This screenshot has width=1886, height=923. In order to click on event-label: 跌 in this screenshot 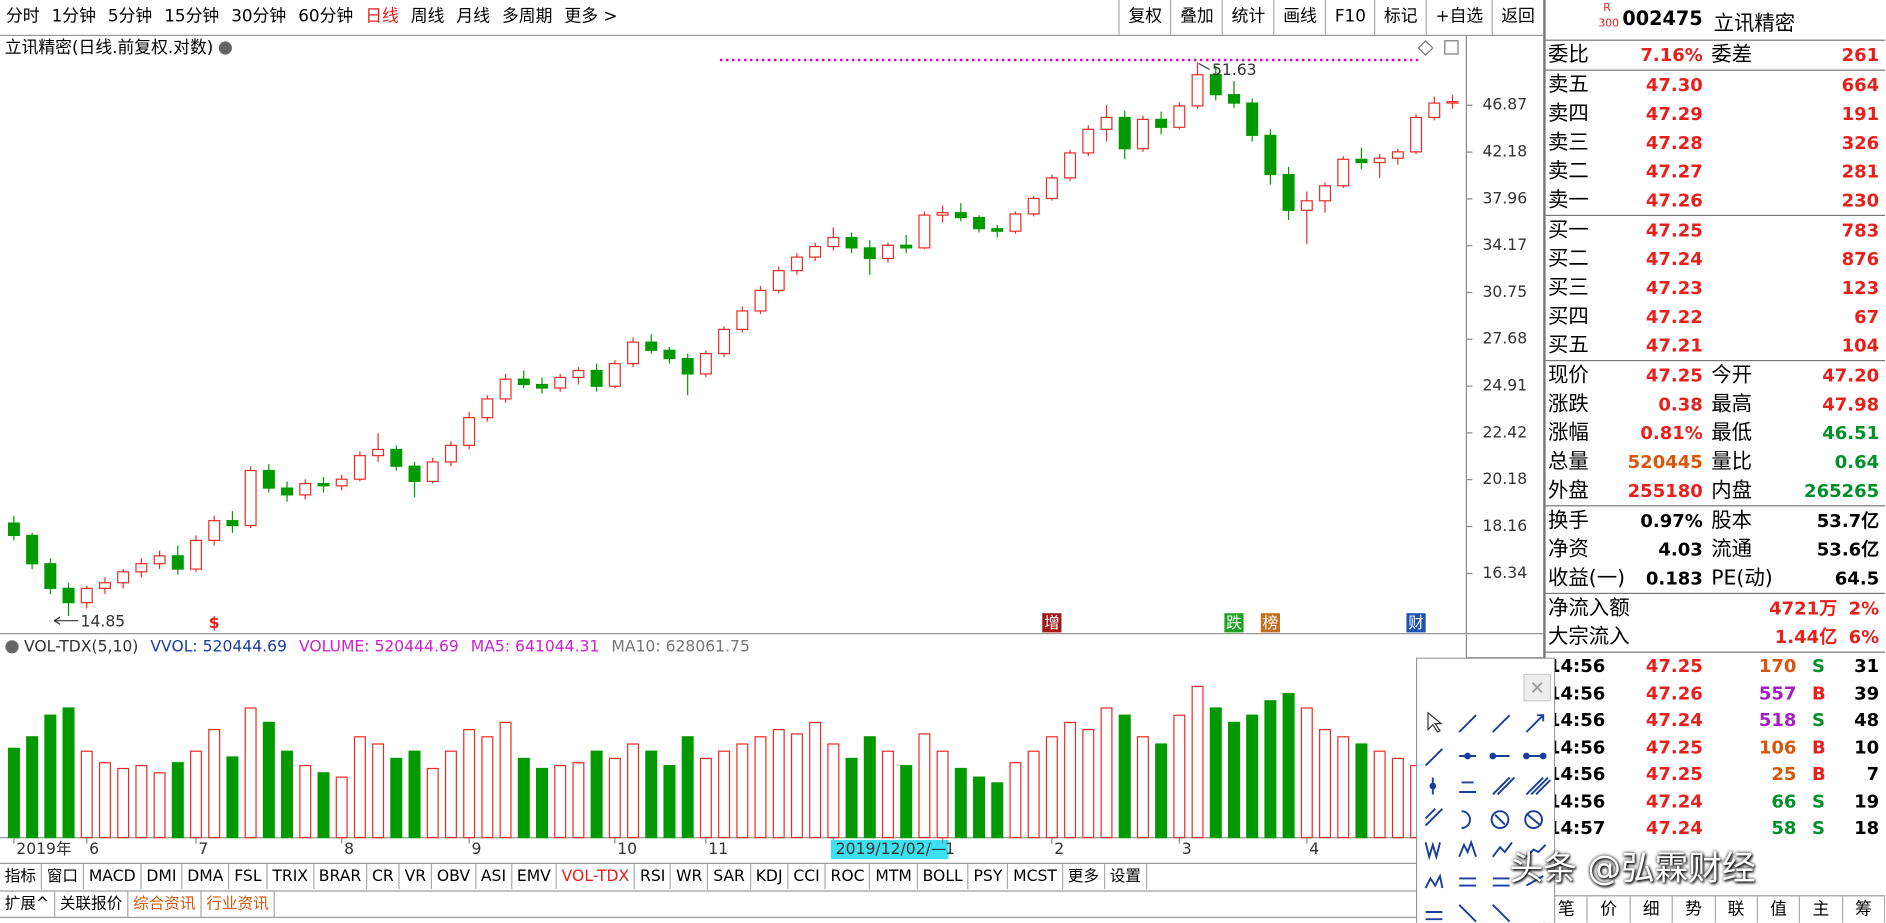, I will do `click(1234, 623)`.